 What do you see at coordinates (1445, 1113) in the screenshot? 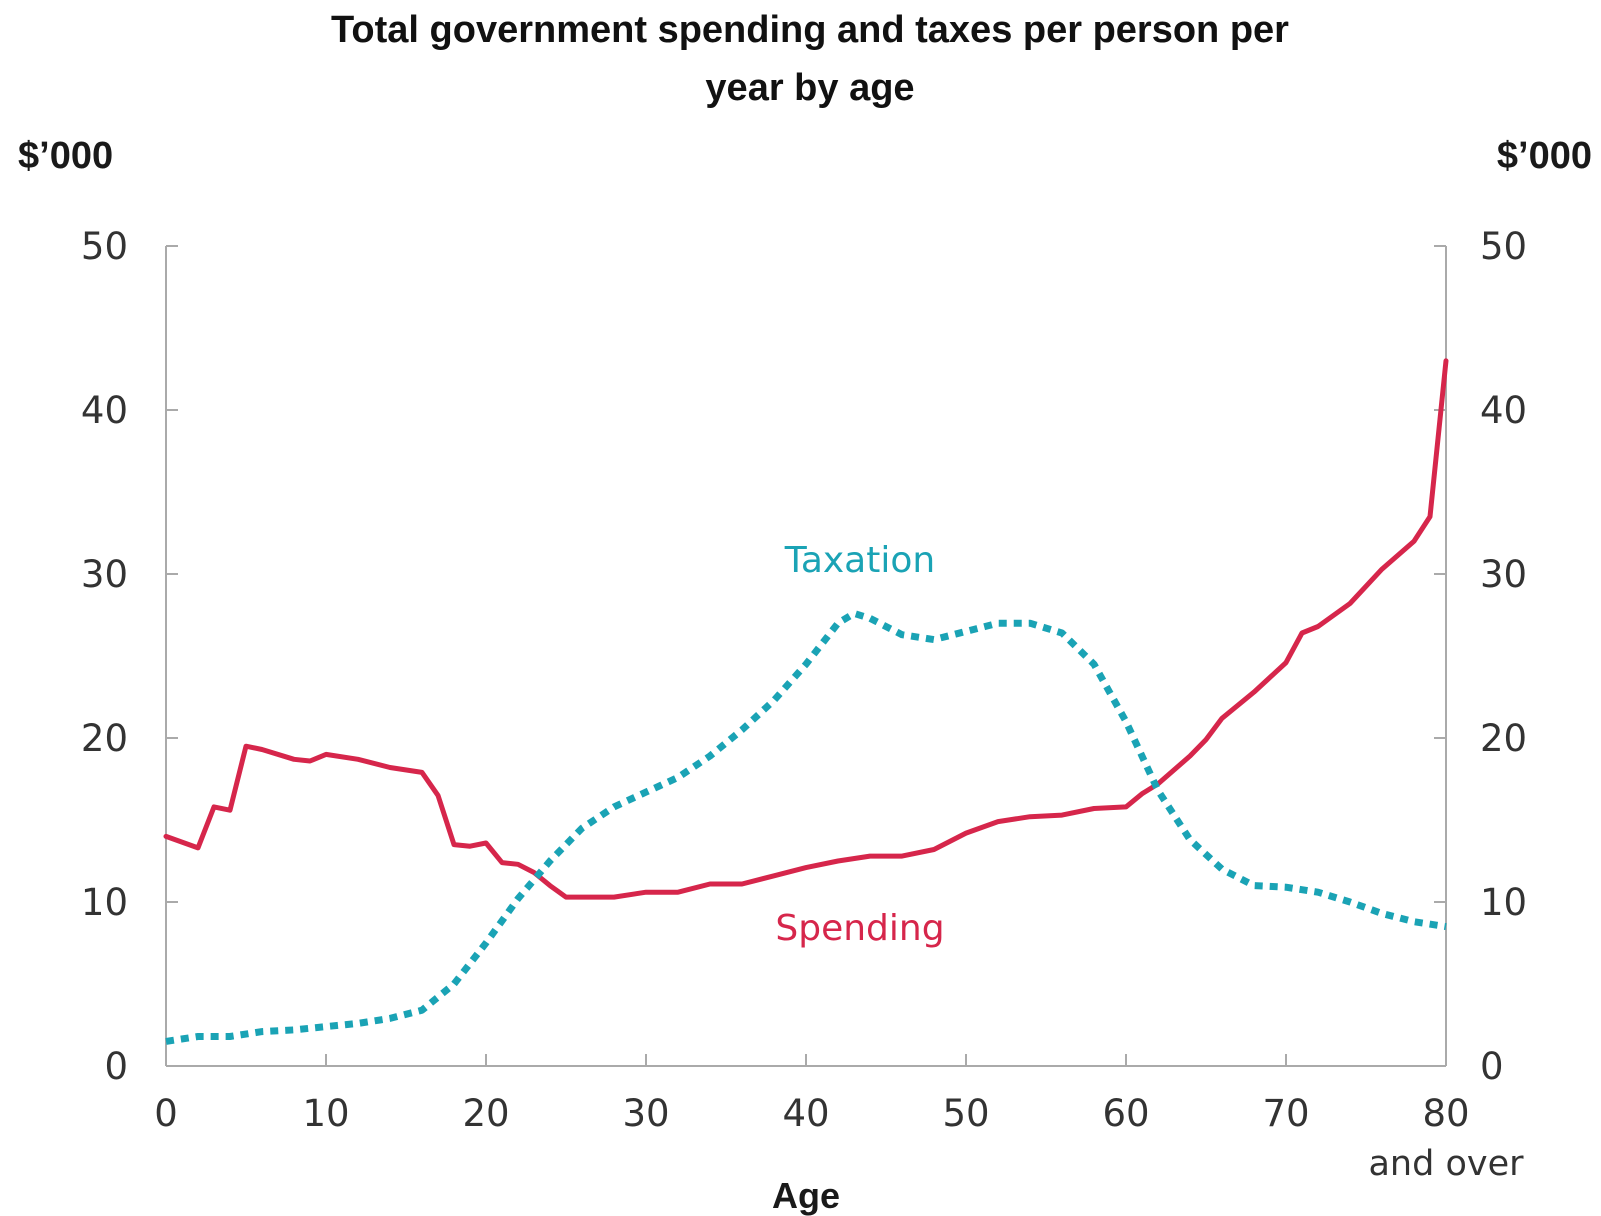
I see `x-tick-label: 80` at bounding box center [1445, 1113].